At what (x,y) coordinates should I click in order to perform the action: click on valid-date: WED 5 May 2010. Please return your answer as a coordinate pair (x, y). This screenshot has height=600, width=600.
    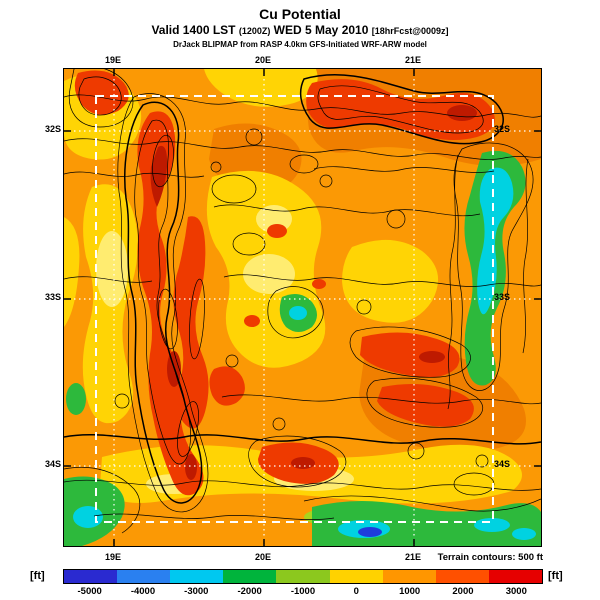
    Looking at the image, I should click on (321, 30).